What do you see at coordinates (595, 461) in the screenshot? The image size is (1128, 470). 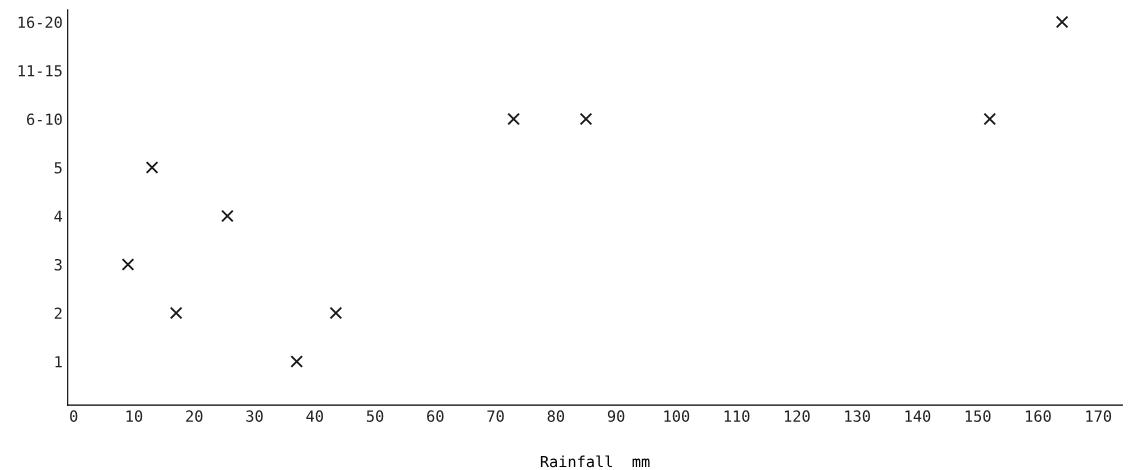 I see `x-axis-title: Rainfall mm` at bounding box center [595, 461].